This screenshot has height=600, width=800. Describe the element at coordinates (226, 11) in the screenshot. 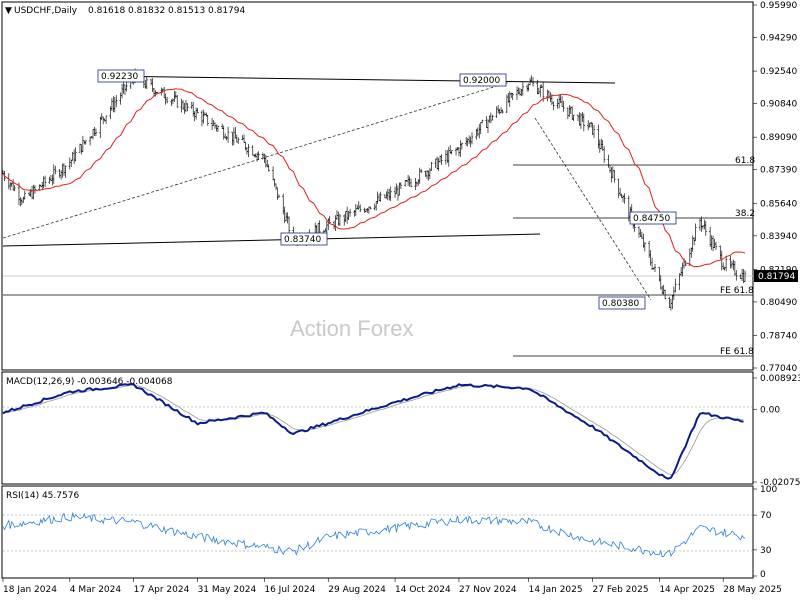

I see `ohlc-close: 0.81794` at that location.